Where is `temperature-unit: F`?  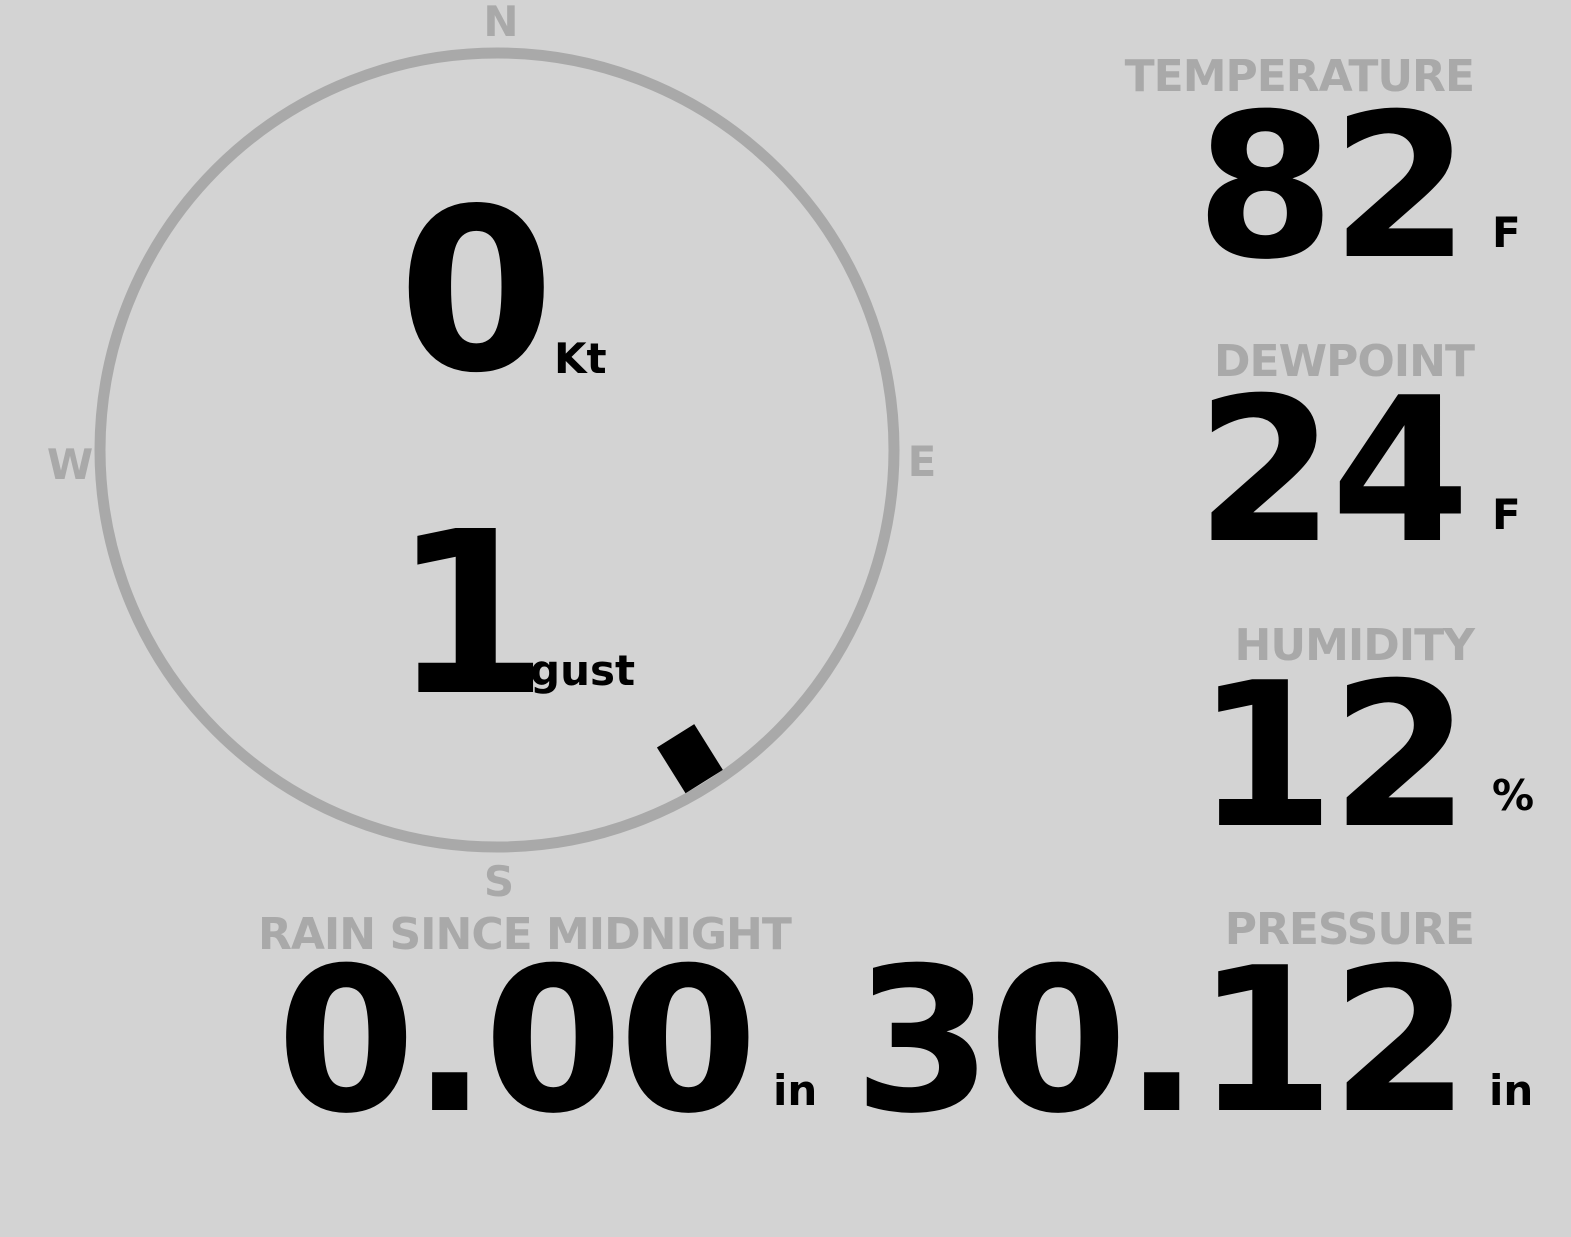
temperature-unit: F is located at coordinates (1506, 232).